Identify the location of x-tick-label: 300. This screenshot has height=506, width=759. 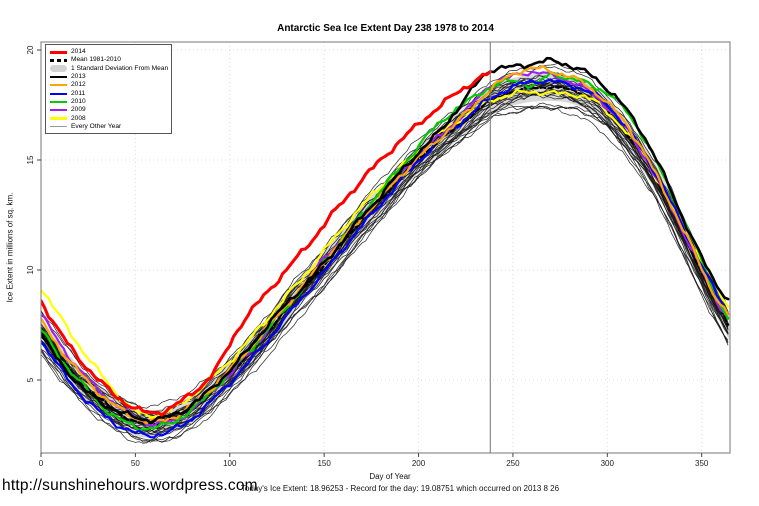
(608, 463).